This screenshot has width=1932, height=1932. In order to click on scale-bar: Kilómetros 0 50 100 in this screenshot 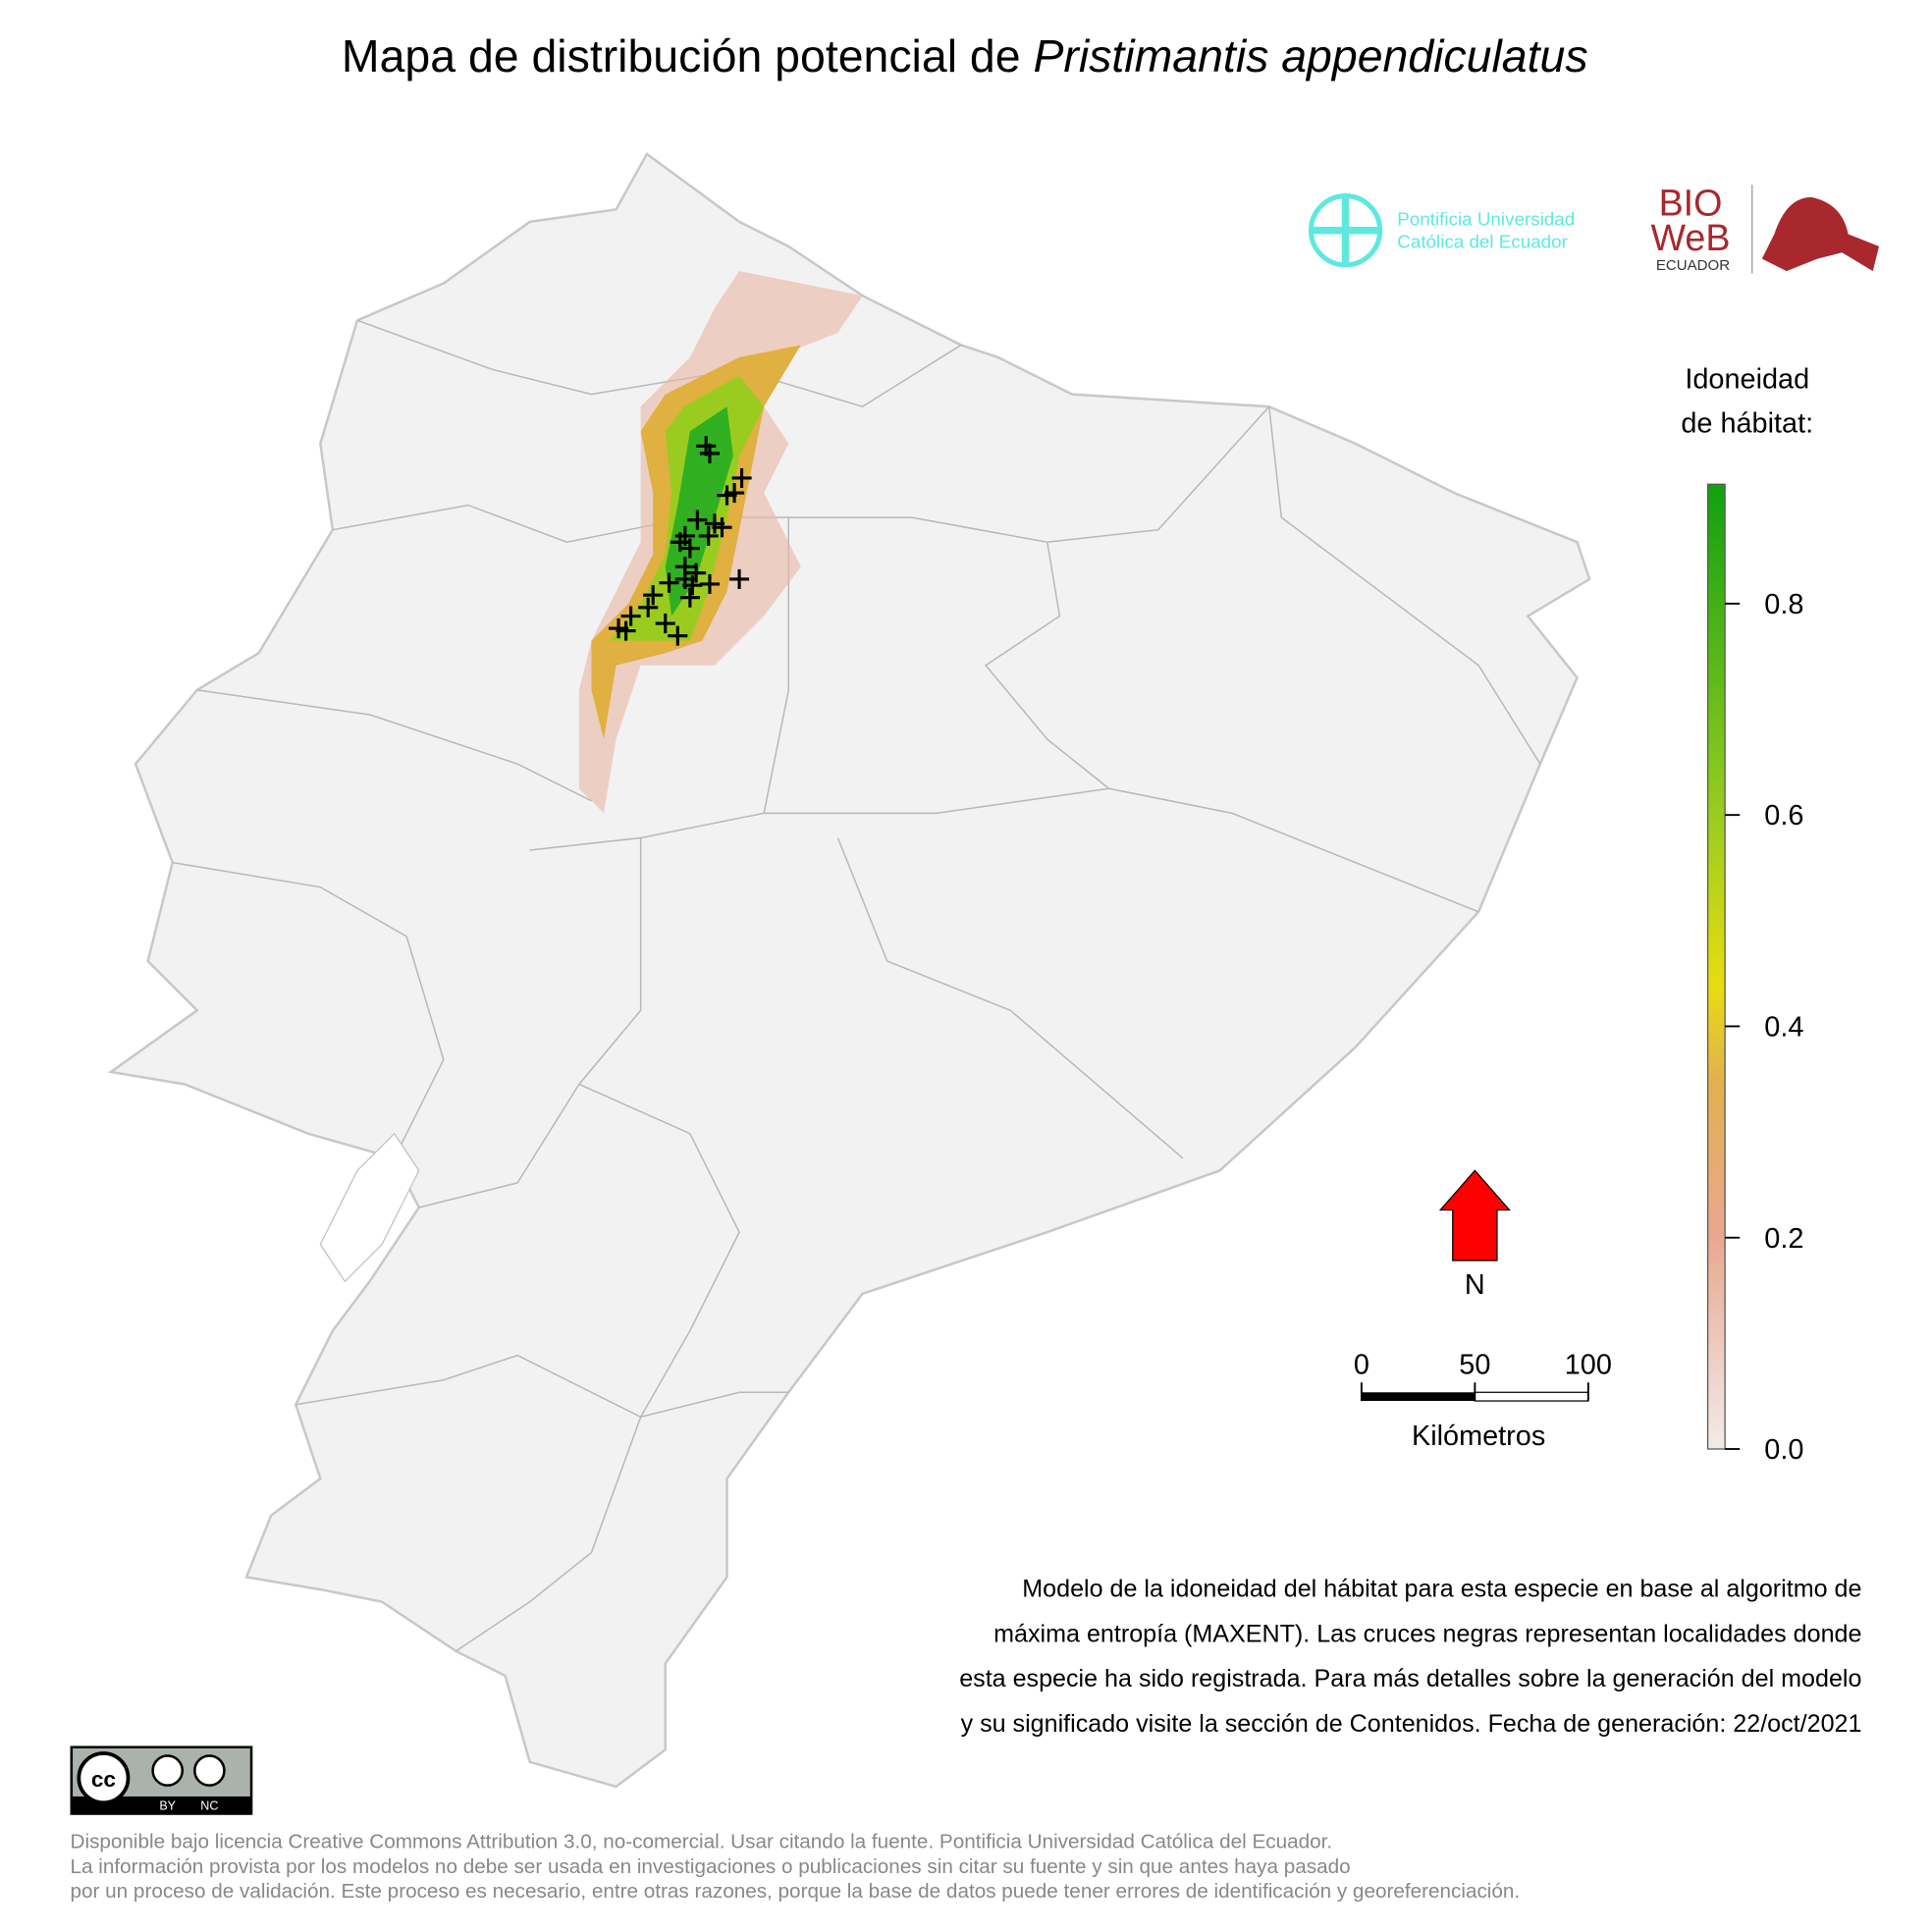, I will do `click(1483, 1400)`.